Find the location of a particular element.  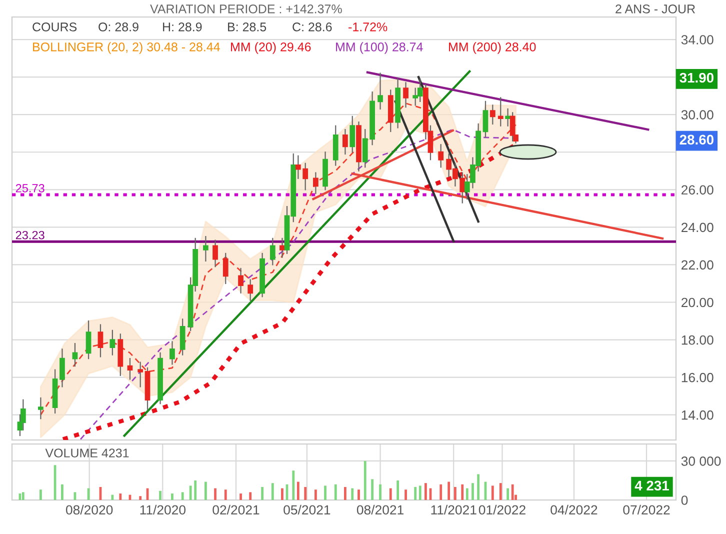

y-tick-label: 24.00 is located at coordinates (698, 227).